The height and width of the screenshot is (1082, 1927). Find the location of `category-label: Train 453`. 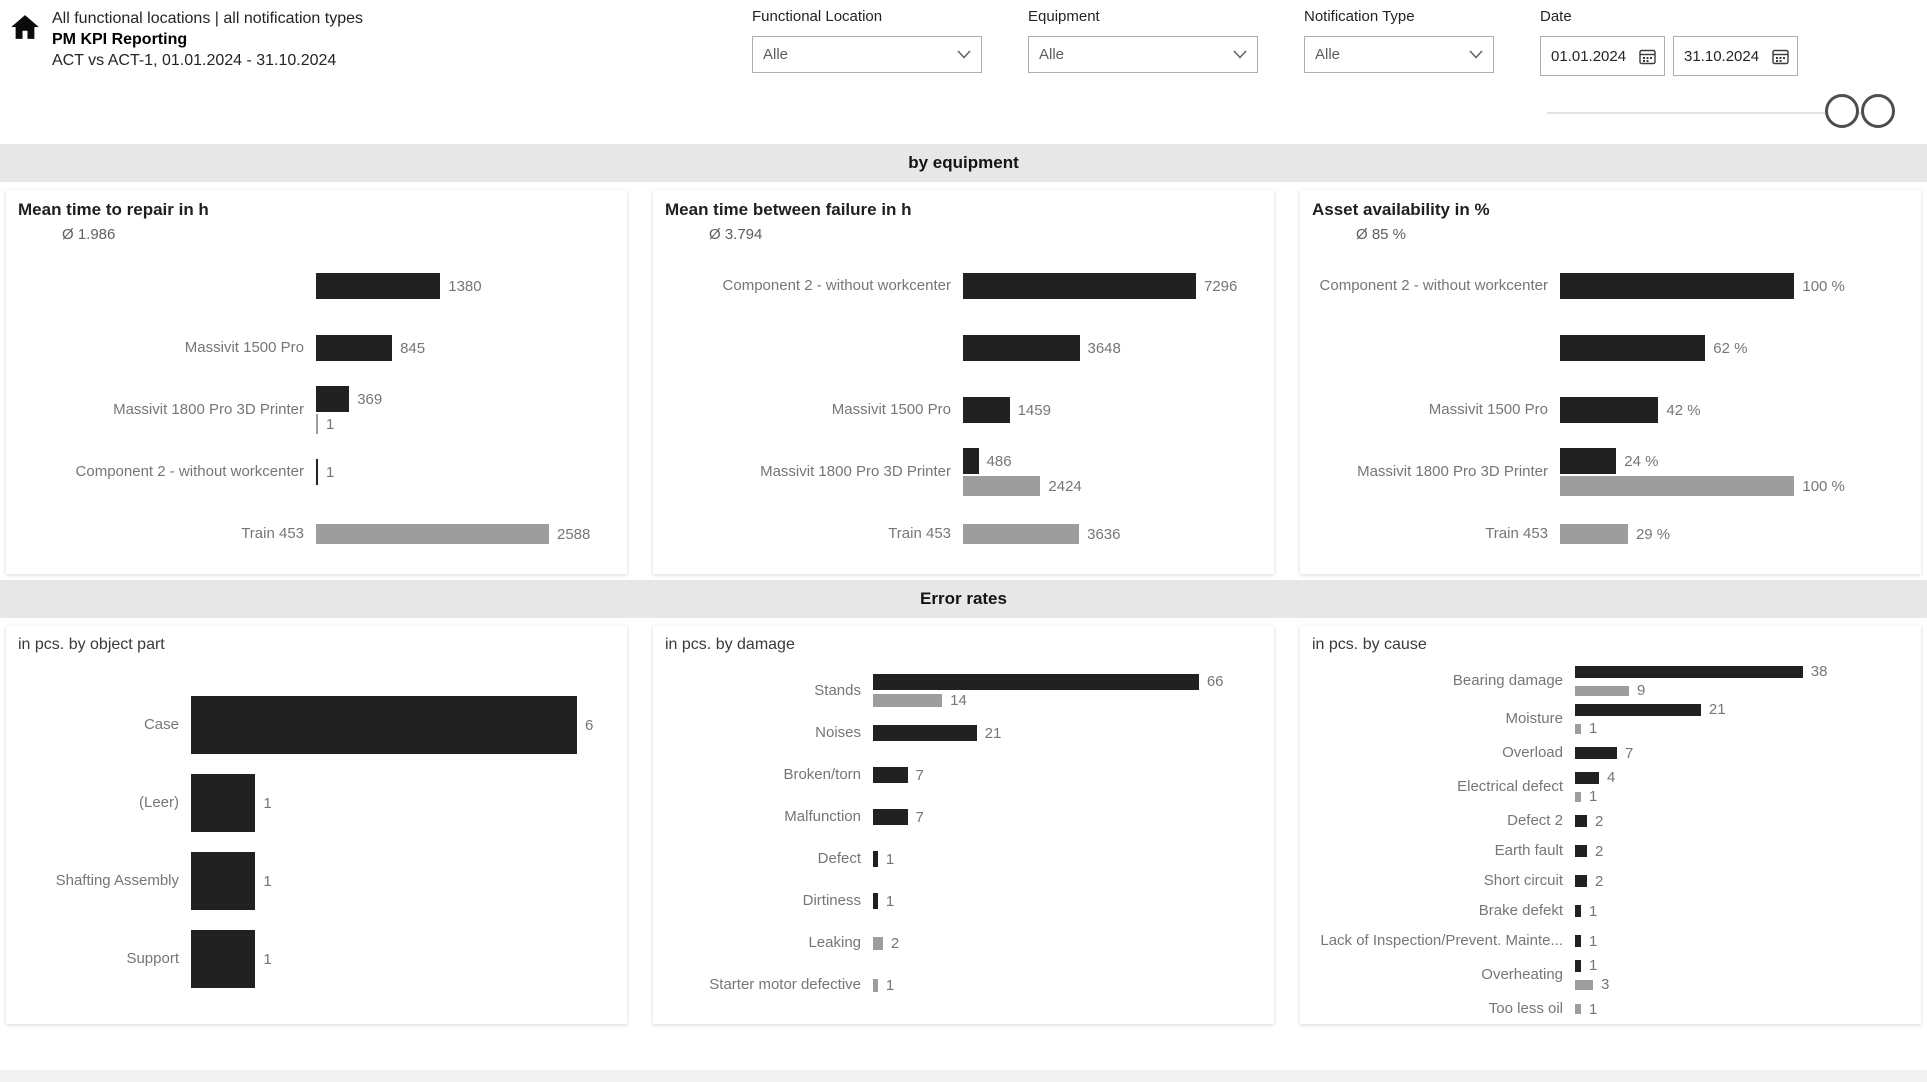

category-label: Train 453 is located at coordinates (272, 533).